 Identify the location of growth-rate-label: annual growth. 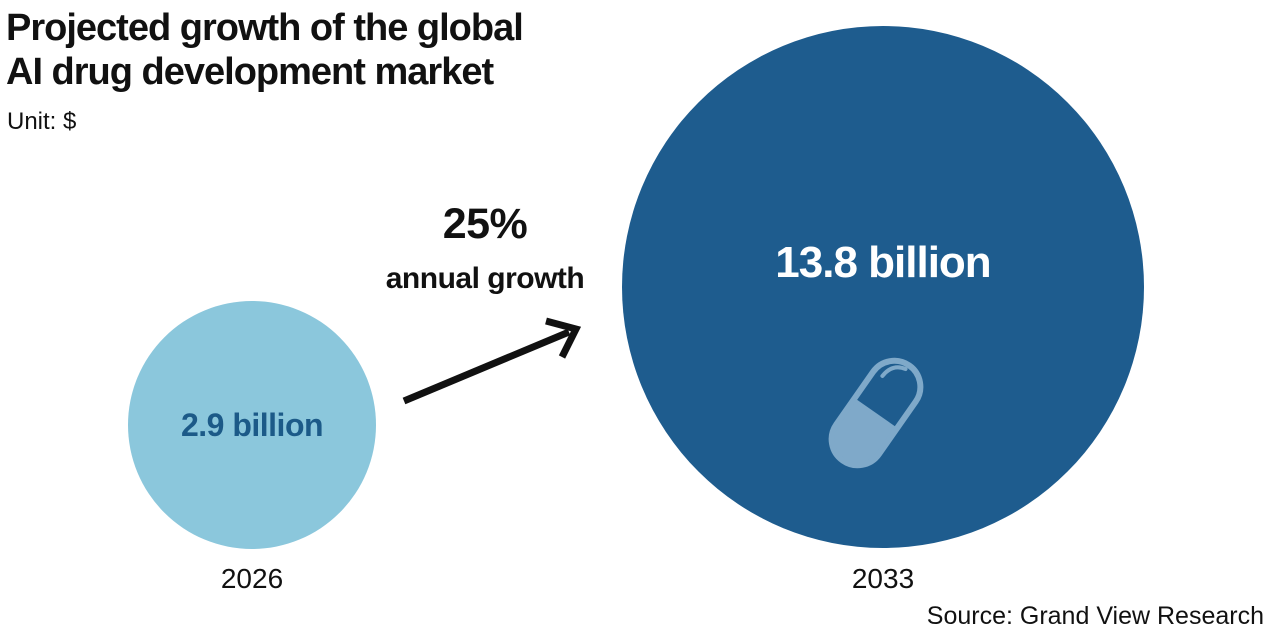
(485, 278).